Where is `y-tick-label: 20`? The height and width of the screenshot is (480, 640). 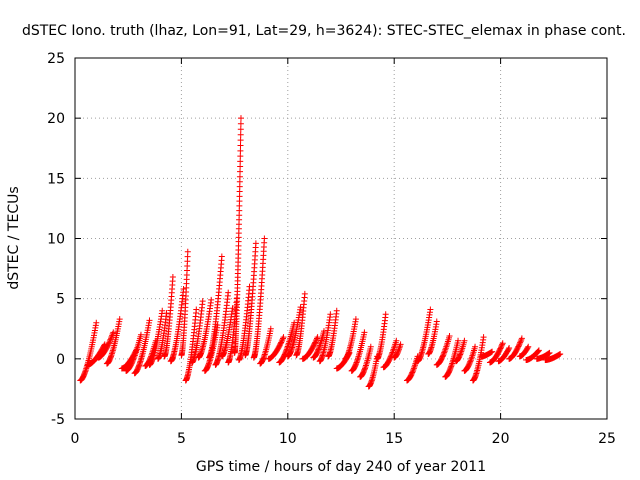 y-tick-label: 20 is located at coordinates (56, 119).